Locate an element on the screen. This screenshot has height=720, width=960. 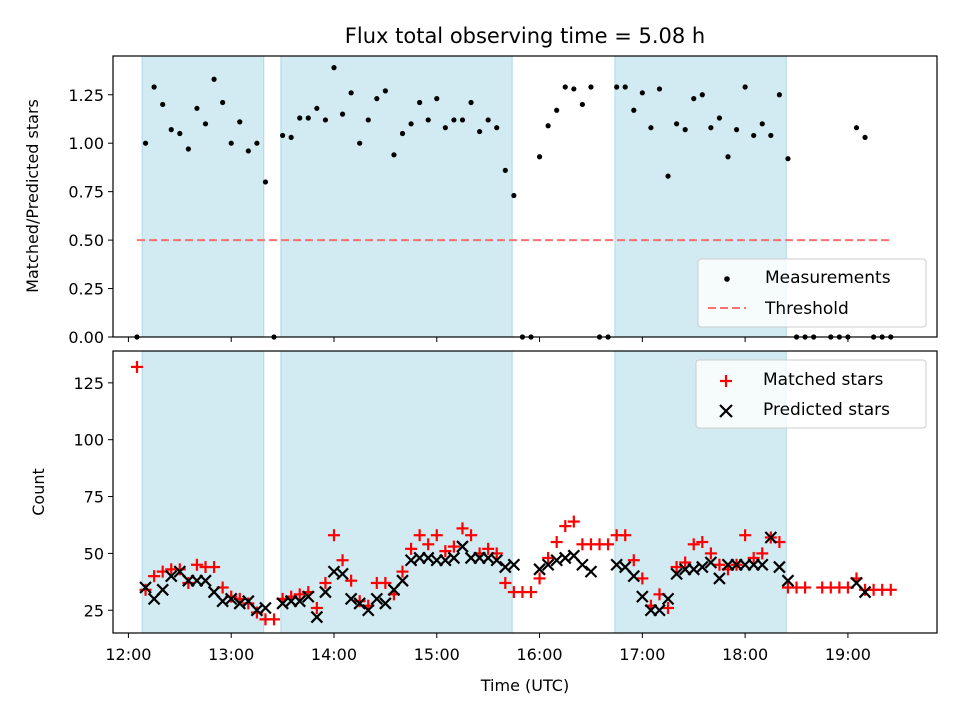
x-tick-label: 14:00 is located at coordinates (334, 654).